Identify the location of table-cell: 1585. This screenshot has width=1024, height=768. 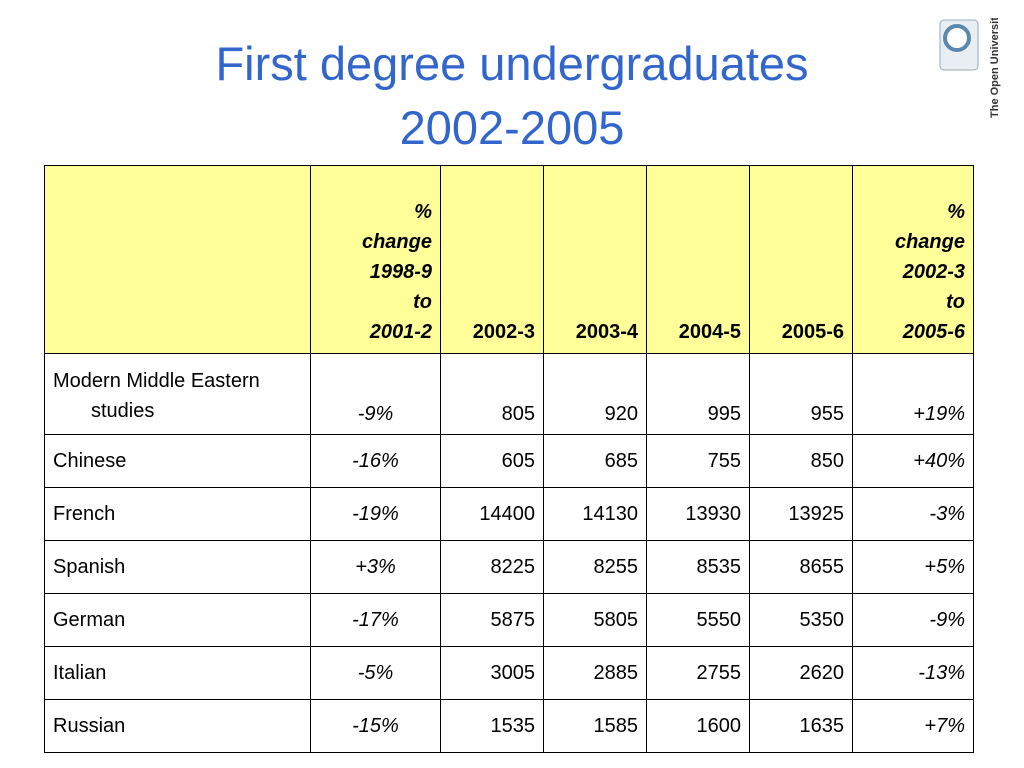
(595, 726).